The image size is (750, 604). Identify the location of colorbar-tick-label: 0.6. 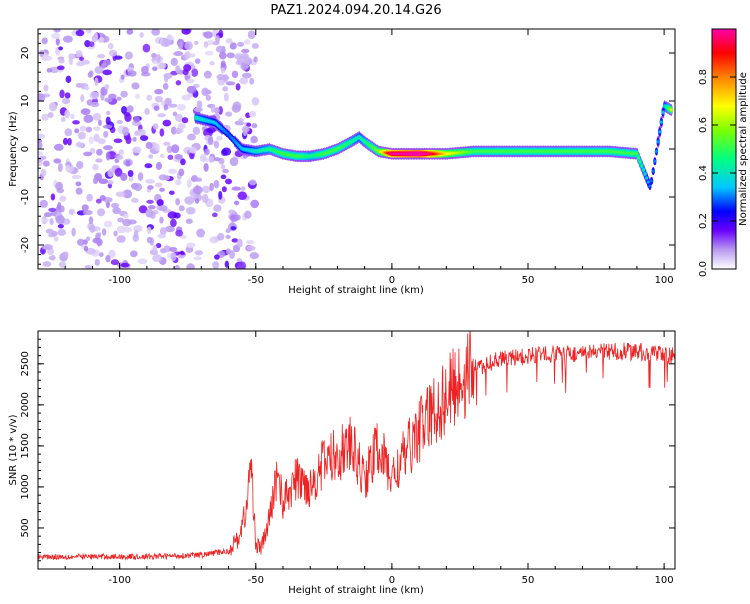
(703, 125).